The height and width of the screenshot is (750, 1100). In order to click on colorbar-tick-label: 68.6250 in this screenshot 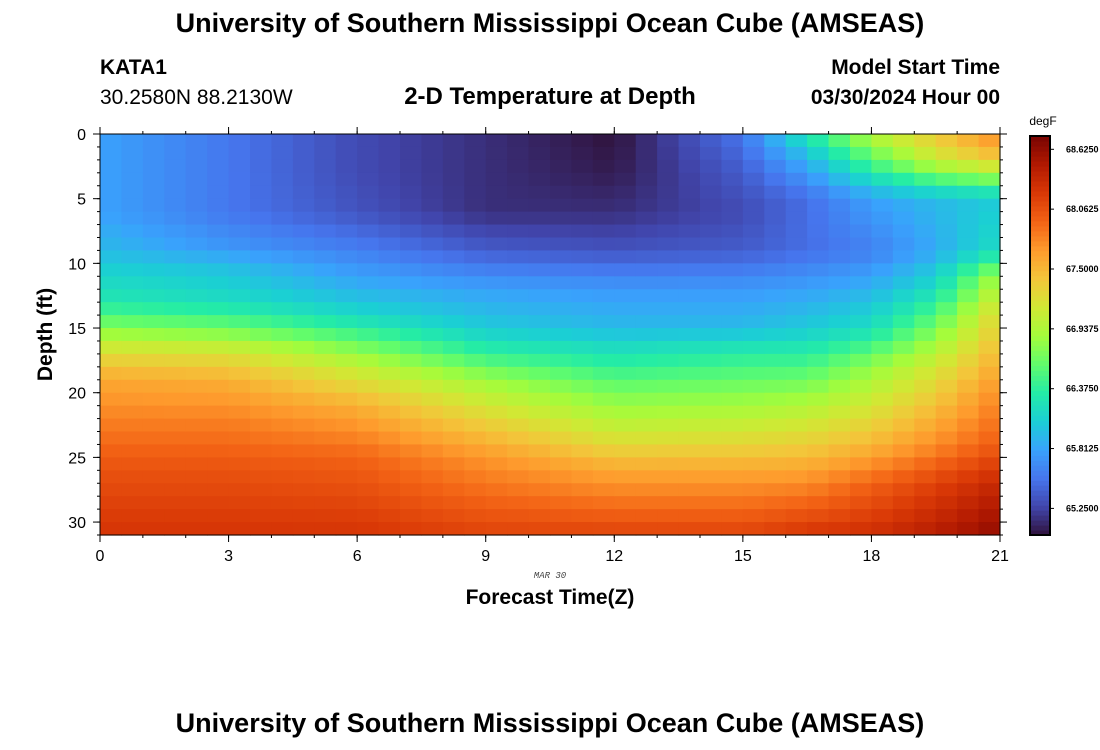, I will do `click(1082, 149)`.